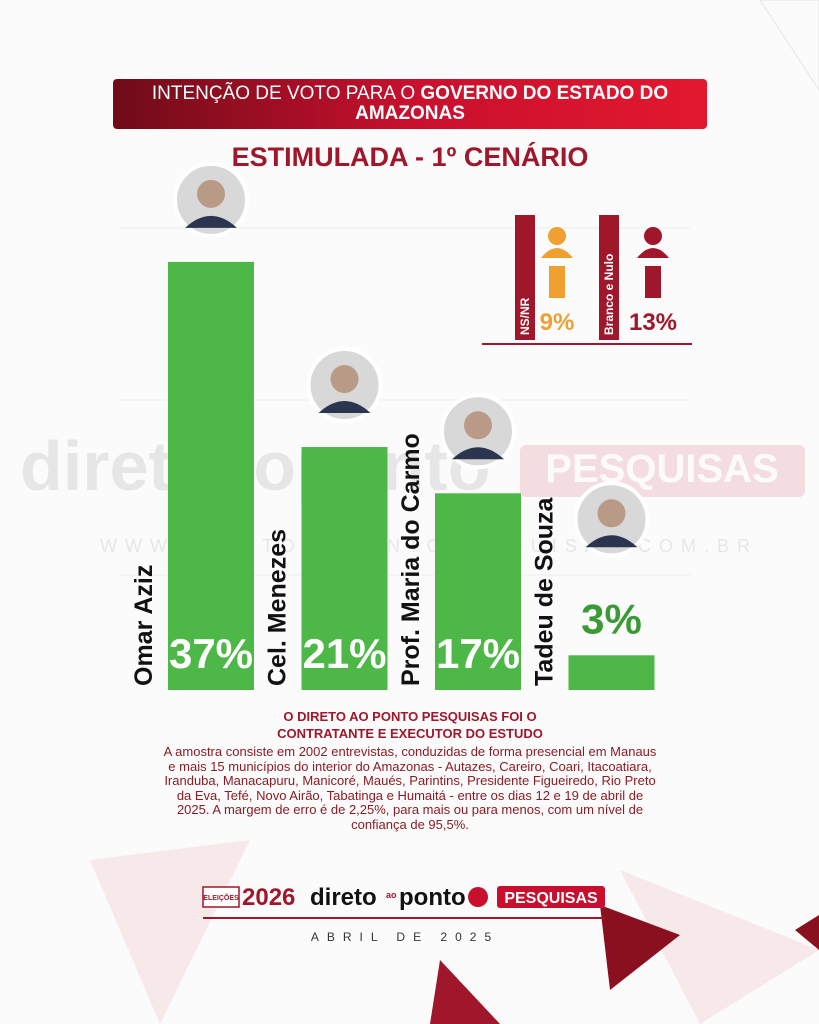  Describe the element at coordinates (611, 618) in the screenshot. I see `value-label: 3%` at that location.